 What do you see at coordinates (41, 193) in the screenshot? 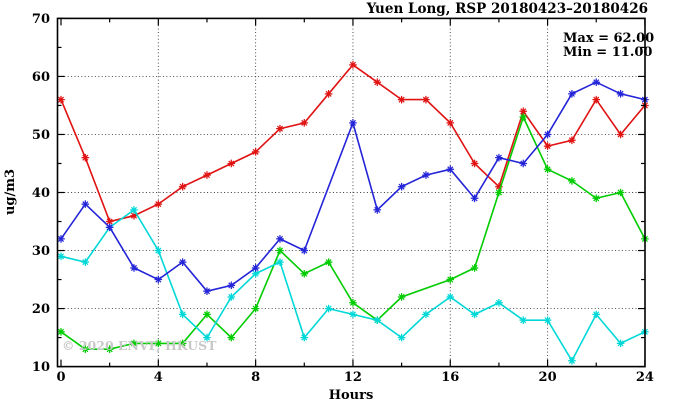
I see `y-tick-label: 40` at bounding box center [41, 193].